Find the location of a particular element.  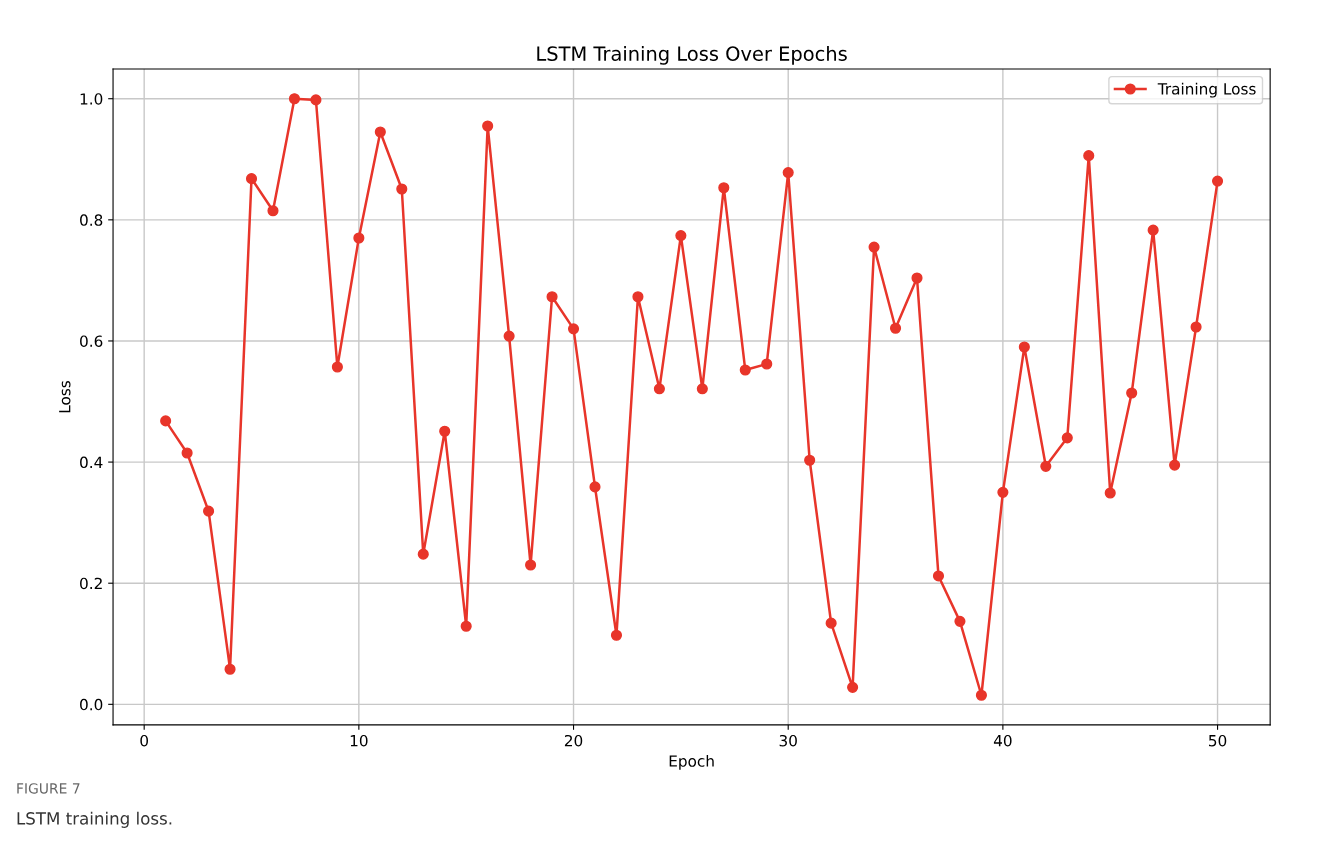

x-tick-label: 40 is located at coordinates (1002, 740).